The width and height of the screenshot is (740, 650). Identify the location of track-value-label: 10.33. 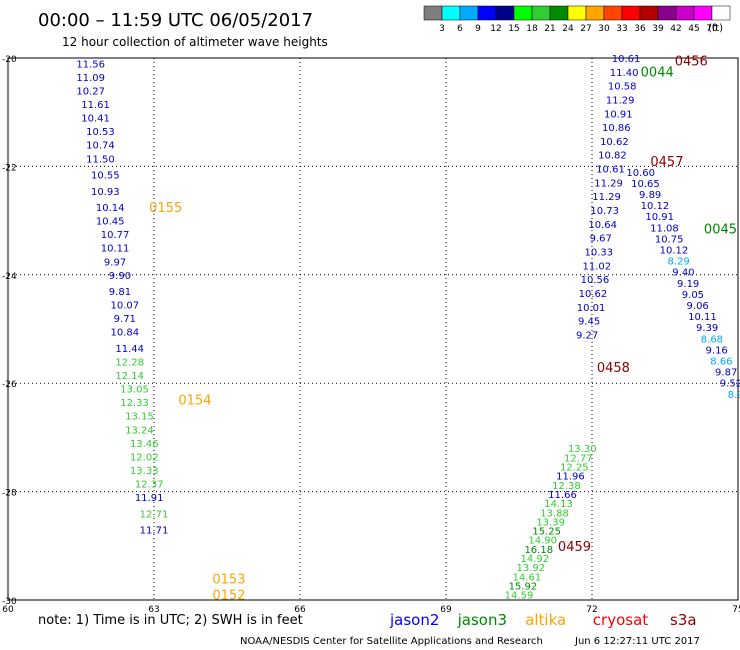
(598, 252).